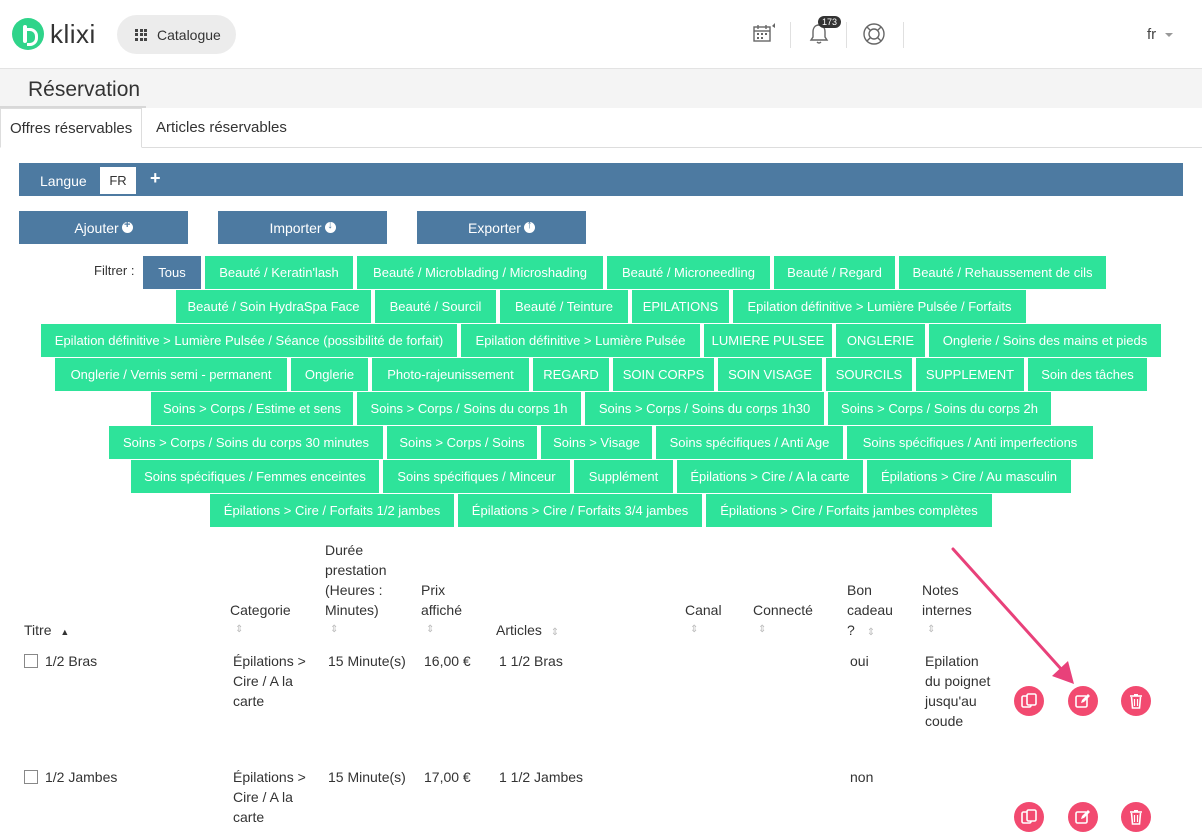 This screenshot has width=1202, height=834. What do you see at coordinates (571, 374) in the screenshot?
I see `filter-chip: REGARD` at bounding box center [571, 374].